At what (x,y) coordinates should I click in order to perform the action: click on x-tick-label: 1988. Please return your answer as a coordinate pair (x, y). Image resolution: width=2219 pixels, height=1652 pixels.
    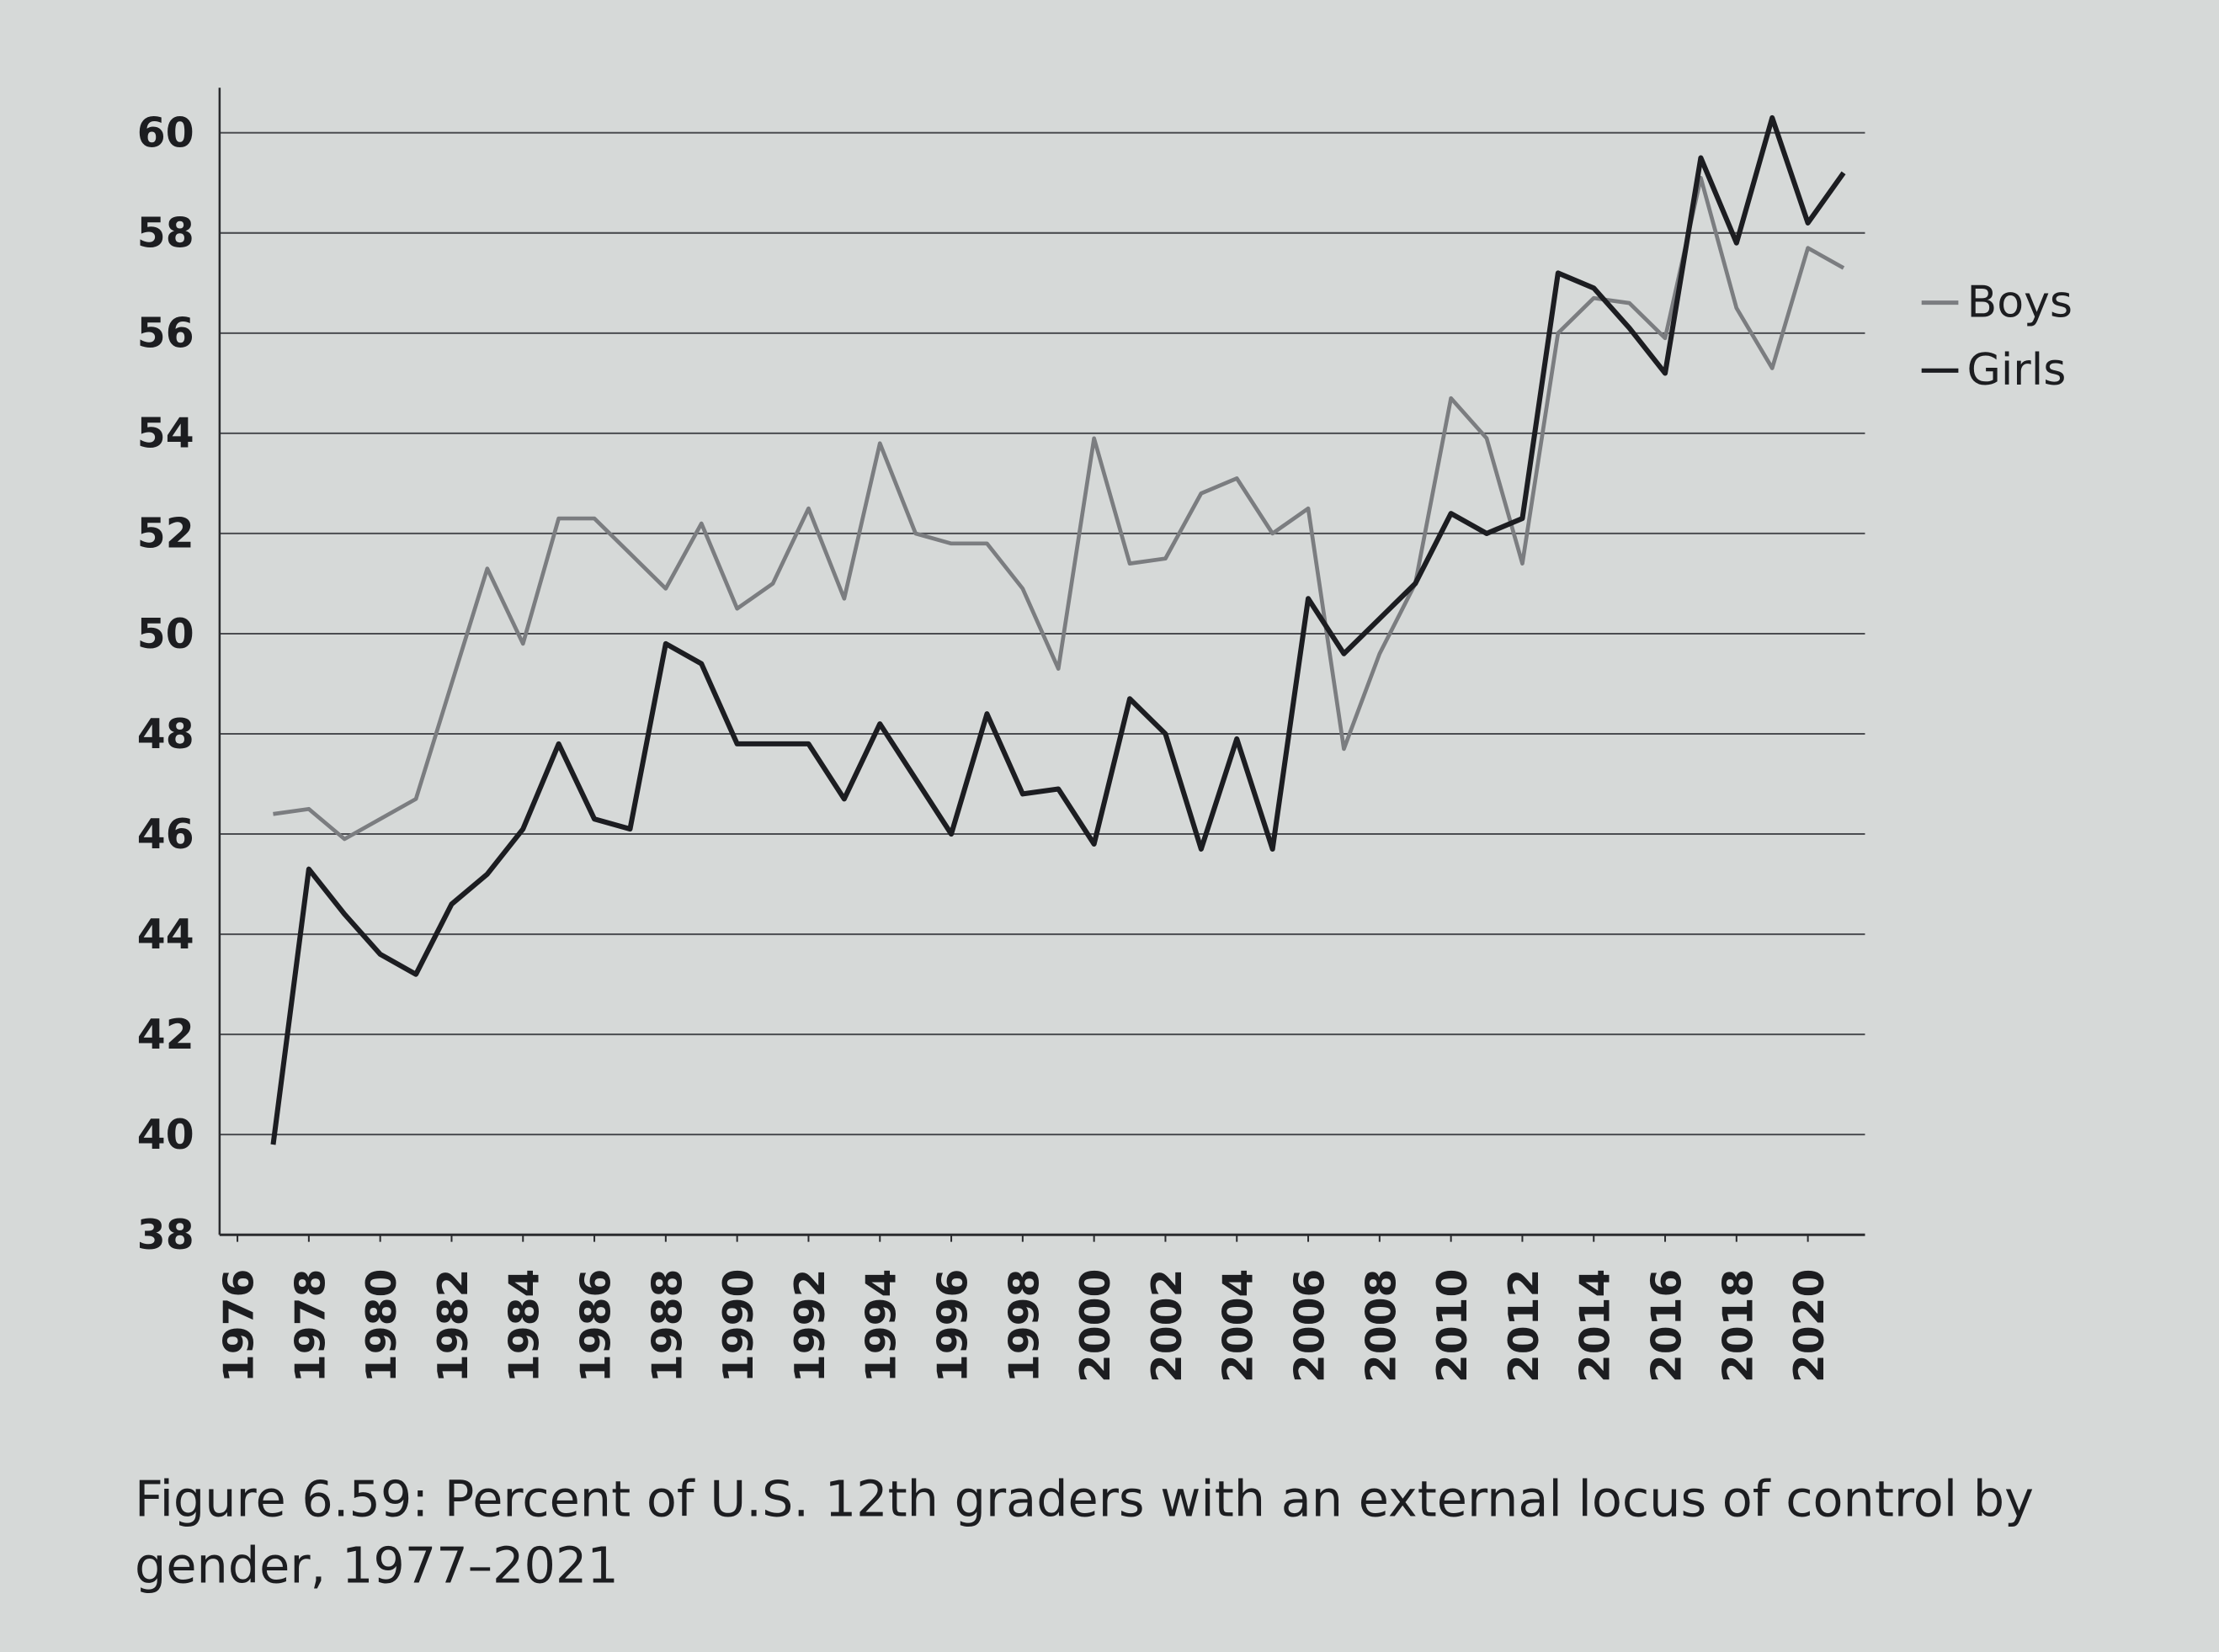
    Looking at the image, I should click on (667, 1326).